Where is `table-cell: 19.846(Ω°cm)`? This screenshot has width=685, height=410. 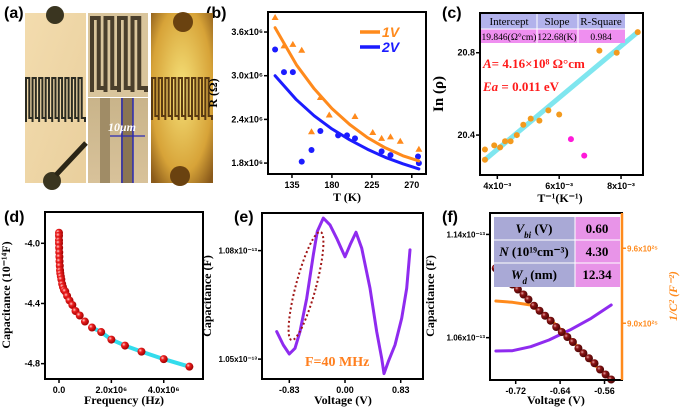
table-cell: 19.846(Ω°cm) is located at coordinates (509, 37).